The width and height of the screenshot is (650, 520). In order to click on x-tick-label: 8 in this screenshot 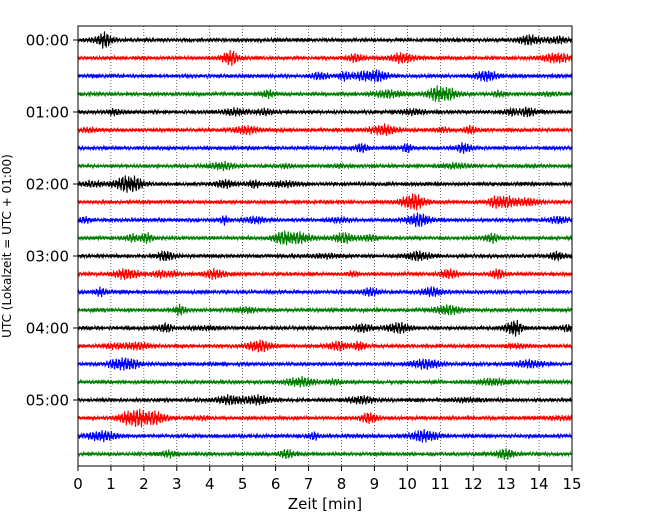, I will do `click(342, 484)`.